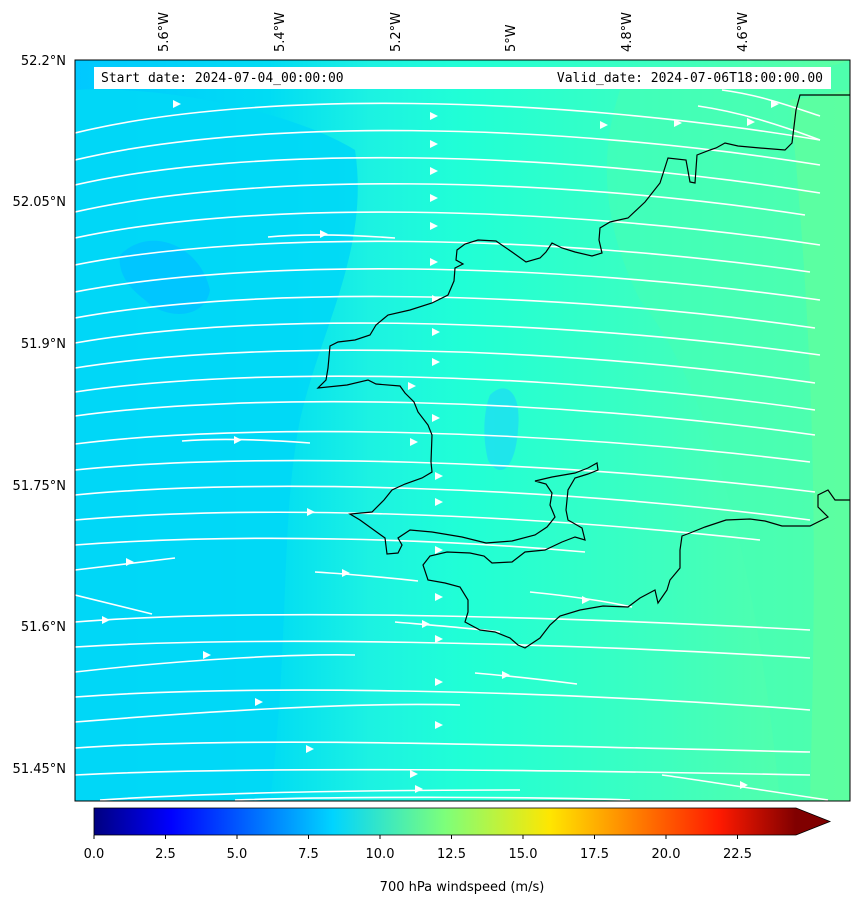 The width and height of the screenshot is (859, 907). Describe the element at coordinates (743, 32) in the screenshot. I see `lon-tick-label: 4.6°W` at that location.